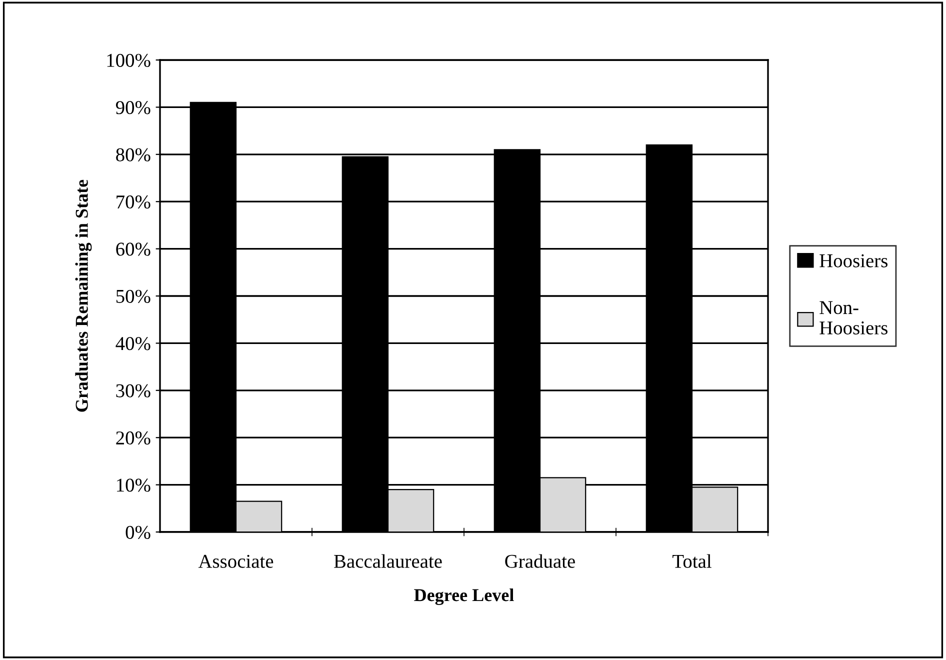  I want to click on x-axis-title: Degree Level, so click(464, 597).